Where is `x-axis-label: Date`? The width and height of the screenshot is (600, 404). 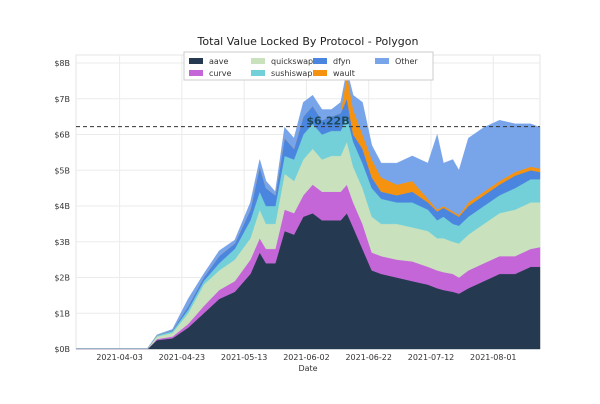
x-axis-label: Date is located at coordinates (307, 368).